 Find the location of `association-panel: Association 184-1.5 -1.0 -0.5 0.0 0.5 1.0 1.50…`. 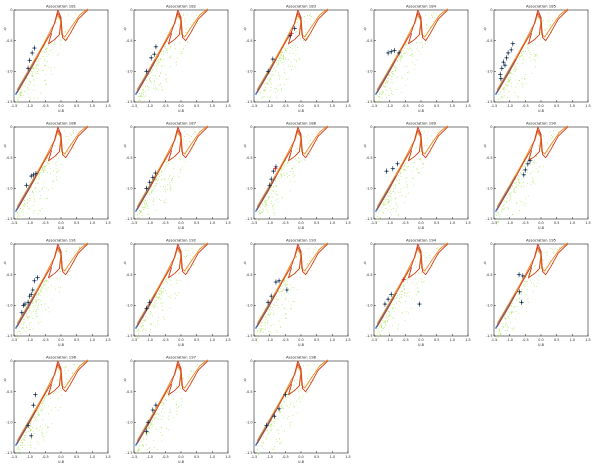

association-panel: Association 184-1.5 -1.0 -0.5 0.0 0.5 1.0 1.50… is located at coordinates (417, 59).